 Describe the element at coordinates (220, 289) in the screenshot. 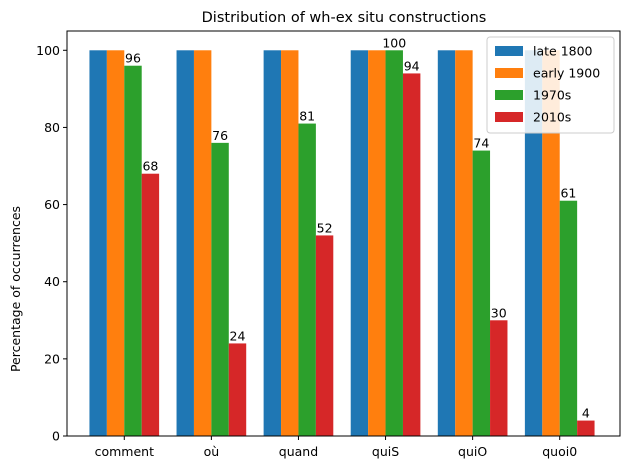

I see `bar-1970s-où` at that location.